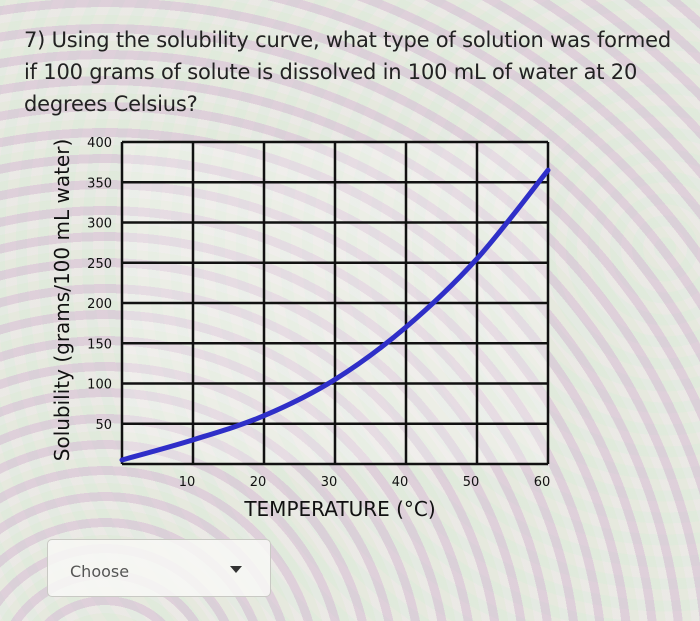 This screenshot has height=621, width=700. Describe the element at coordinates (99, 183) in the screenshot. I see `y-tick-label: 350` at that location.